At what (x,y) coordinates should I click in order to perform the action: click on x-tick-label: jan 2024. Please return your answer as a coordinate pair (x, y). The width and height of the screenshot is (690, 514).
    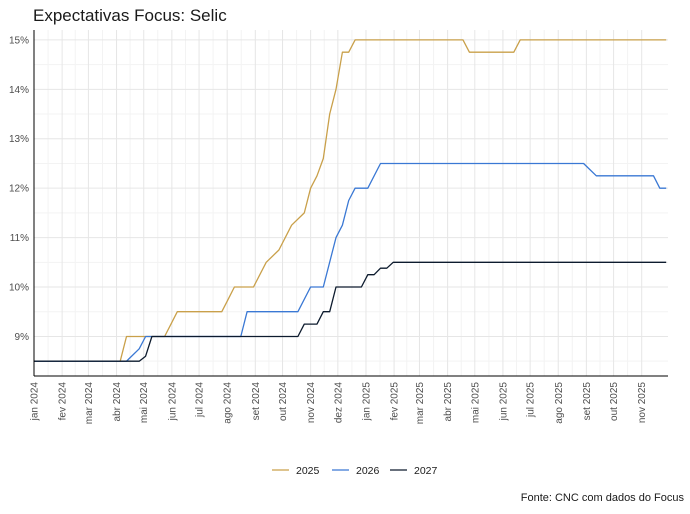
    Looking at the image, I should click on (35, 402).